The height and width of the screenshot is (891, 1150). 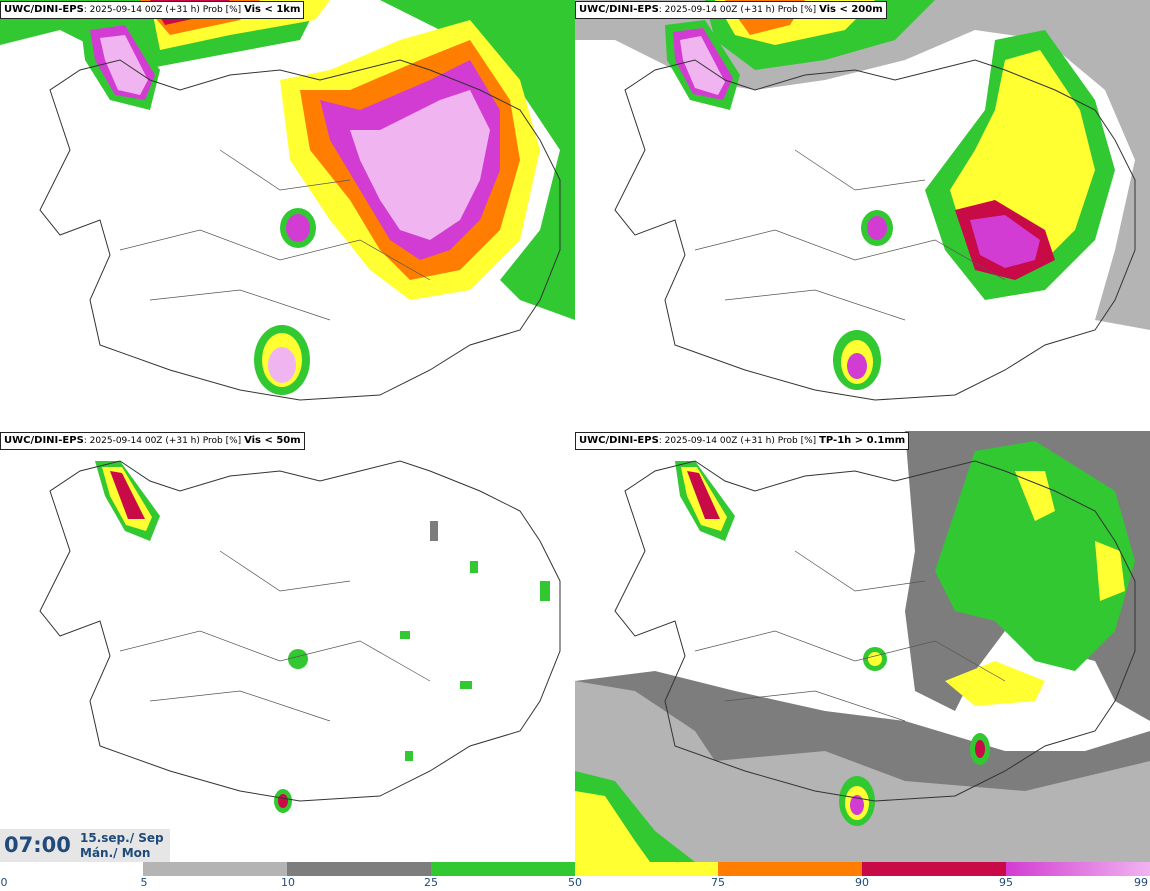 What do you see at coordinates (575, 882) in the screenshot?
I see `colorbar-tick: 50` at bounding box center [575, 882].